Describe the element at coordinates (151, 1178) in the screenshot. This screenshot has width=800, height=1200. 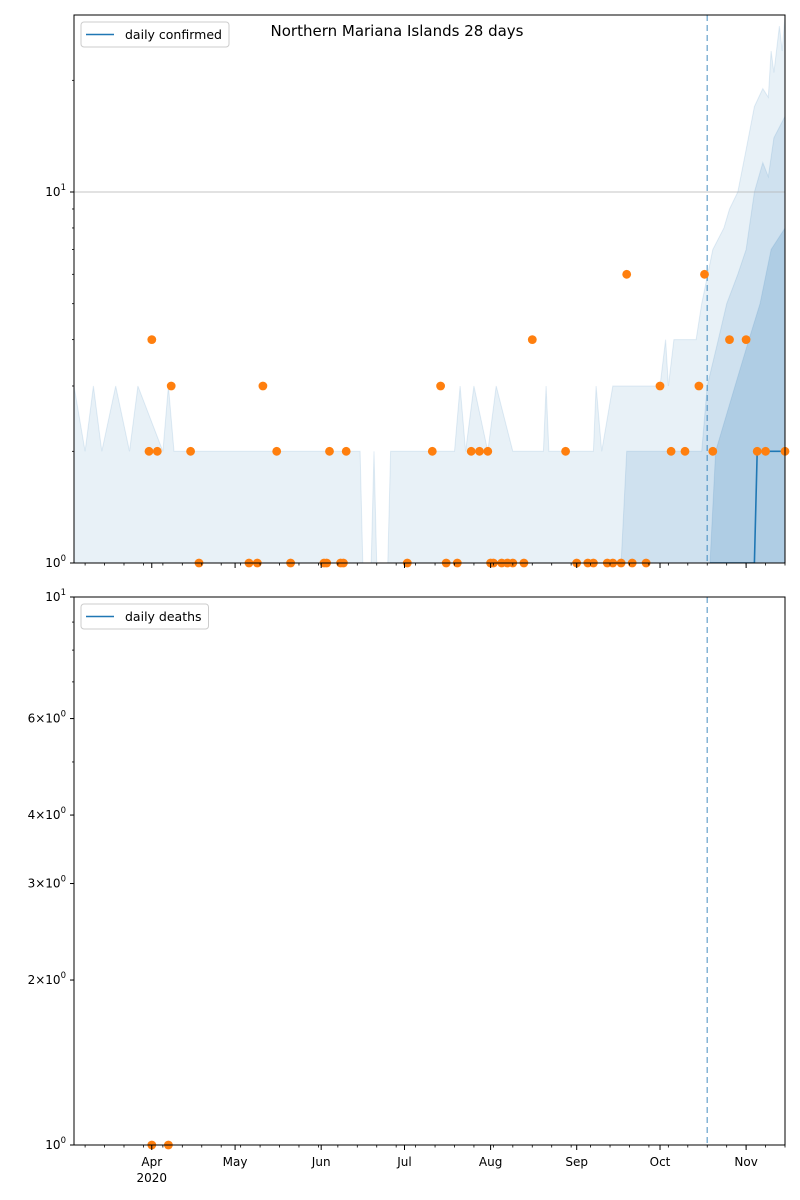
I see `xtick-sublabel-year: 2020` at that location.